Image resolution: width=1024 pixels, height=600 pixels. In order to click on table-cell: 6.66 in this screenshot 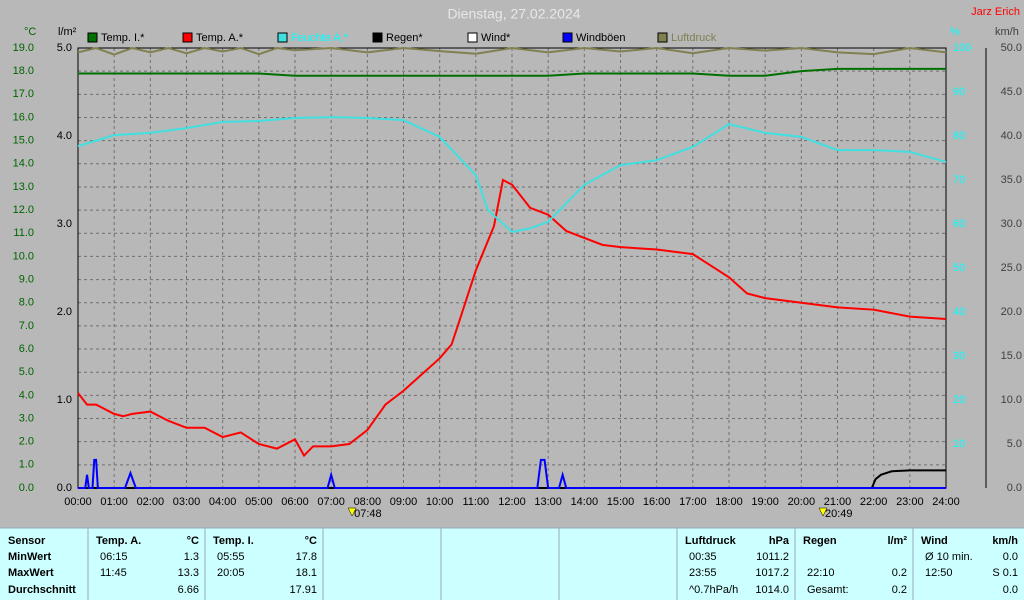, I will do `click(188, 590)`.